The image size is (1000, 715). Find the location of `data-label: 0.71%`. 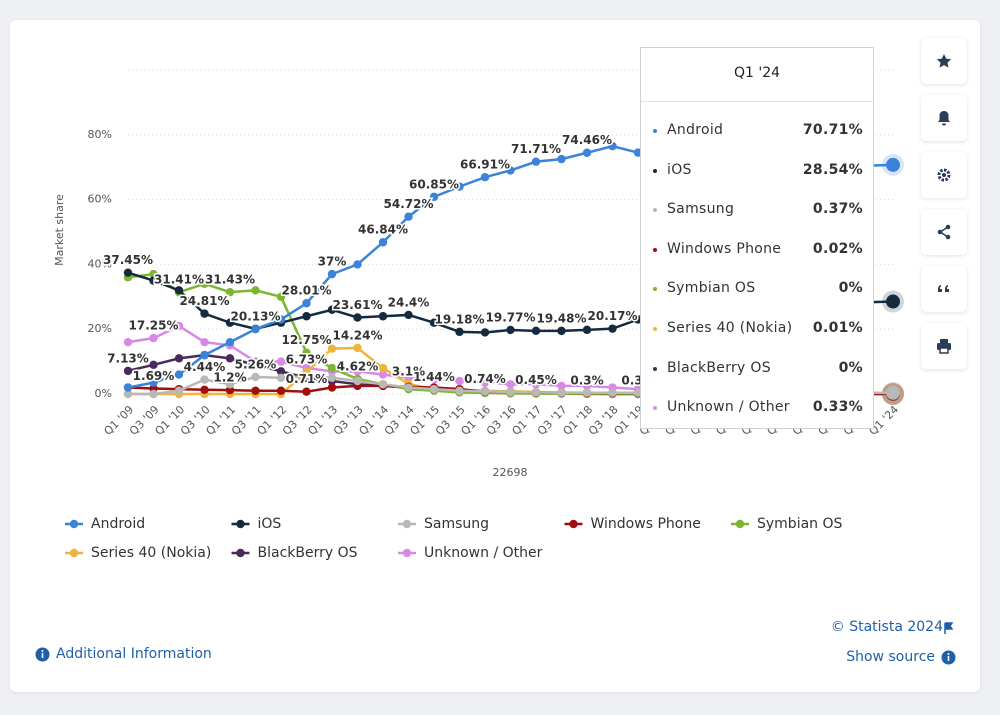

data-label: 0.71% is located at coordinates (307, 379).